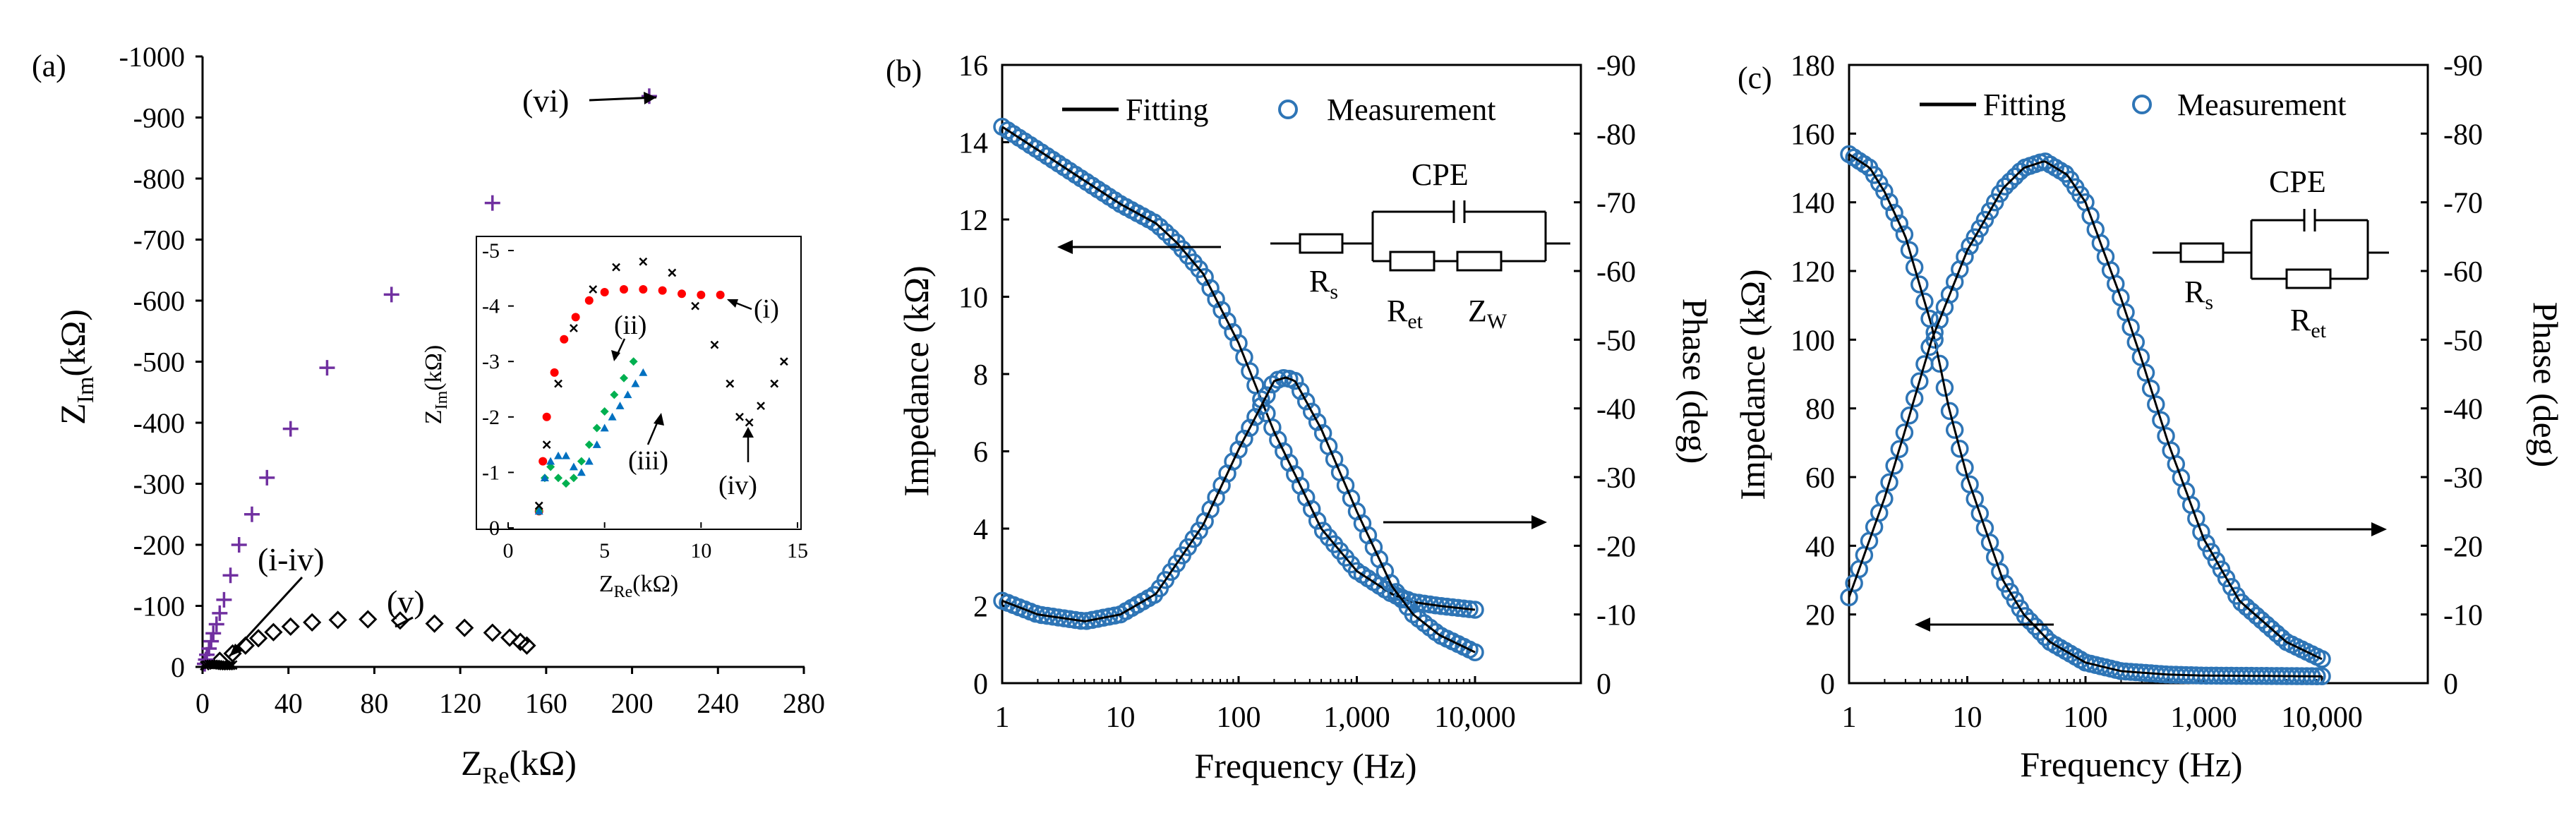 The width and height of the screenshot is (2576, 825). Describe the element at coordinates (2261, 105) in the screenshot. I see `legend-c-measurement-label: Measurement` at that location.